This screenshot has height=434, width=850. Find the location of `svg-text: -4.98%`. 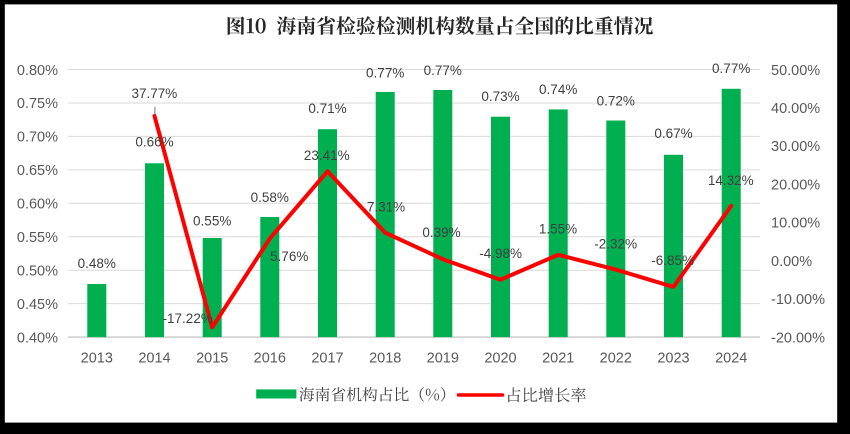

svg-text: -4.98% is located at coordinates (500, 253).